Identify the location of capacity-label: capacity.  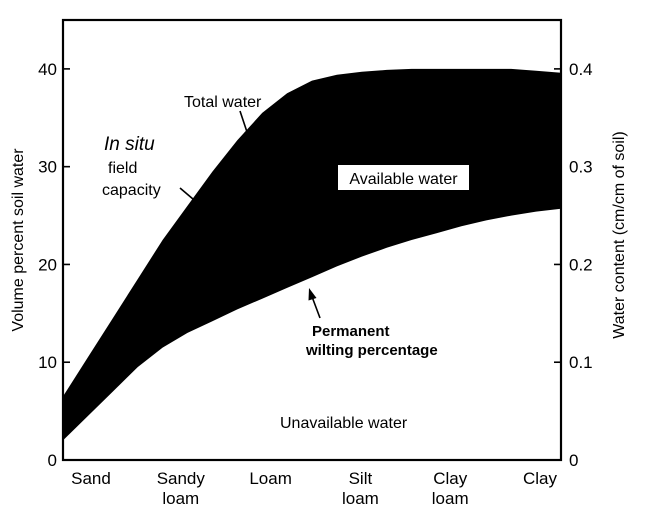
(131, 190).